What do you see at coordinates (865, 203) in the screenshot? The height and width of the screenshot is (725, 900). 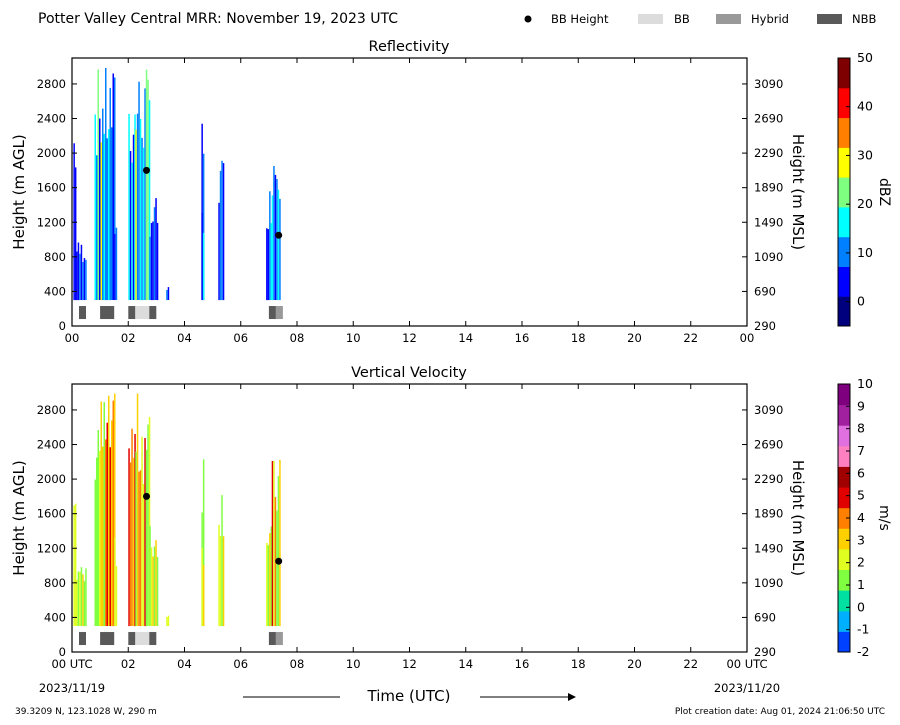 I see `colorbar-tick-label: 20` at bounding box center [865, 203].